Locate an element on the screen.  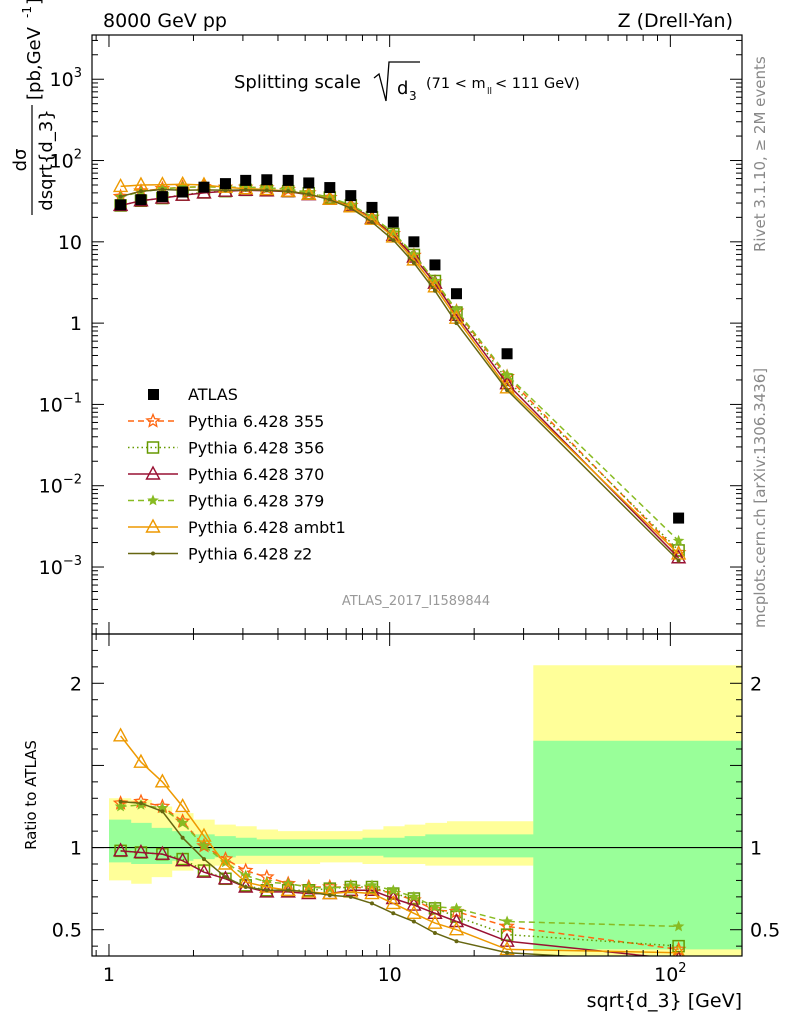
ylabel-unit: [pb,GeV is located at coordinates (34, 63).